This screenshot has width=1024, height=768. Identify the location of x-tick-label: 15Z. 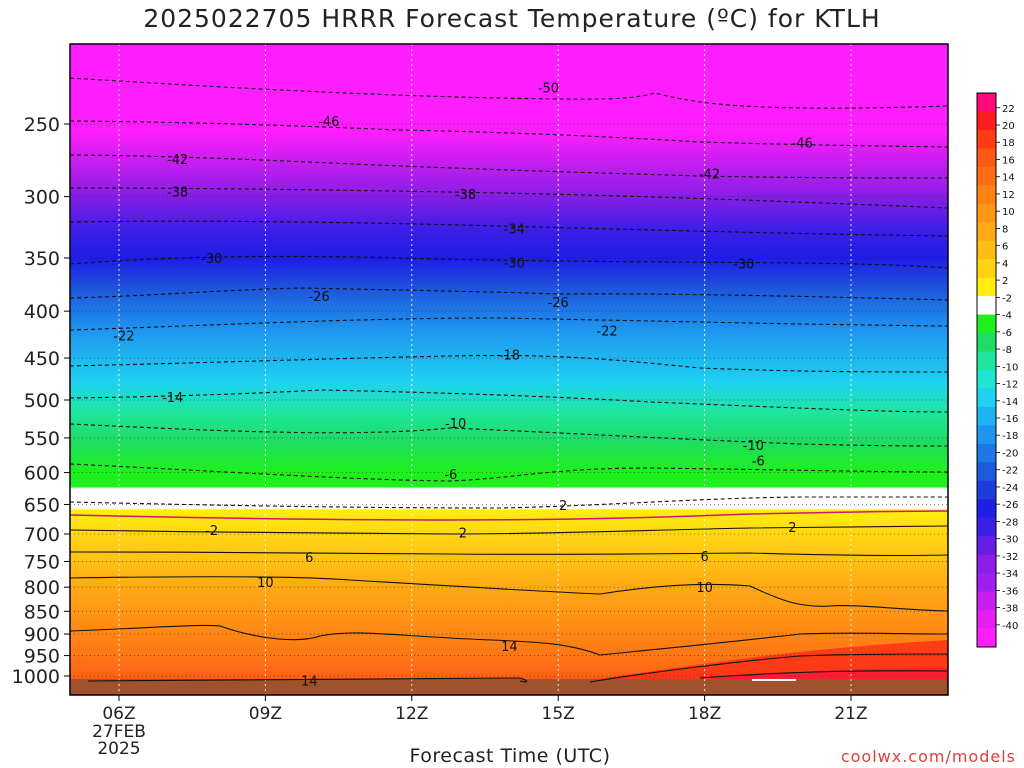
(558, 714).